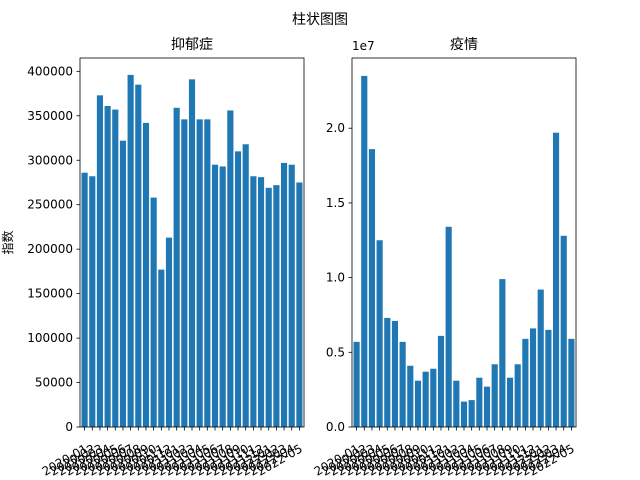  What do you see at coordinates (335, 352) in the screenshot?
I see `y-tick-label: 0.5` at bounding box center [335, 352].